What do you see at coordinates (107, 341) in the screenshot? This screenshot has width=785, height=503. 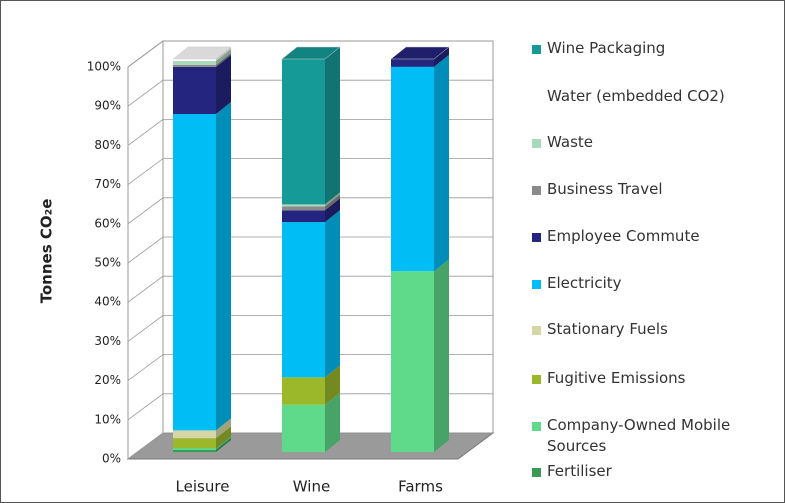 I see `y-tick-label: 30%` at bounding box center [107, 341].